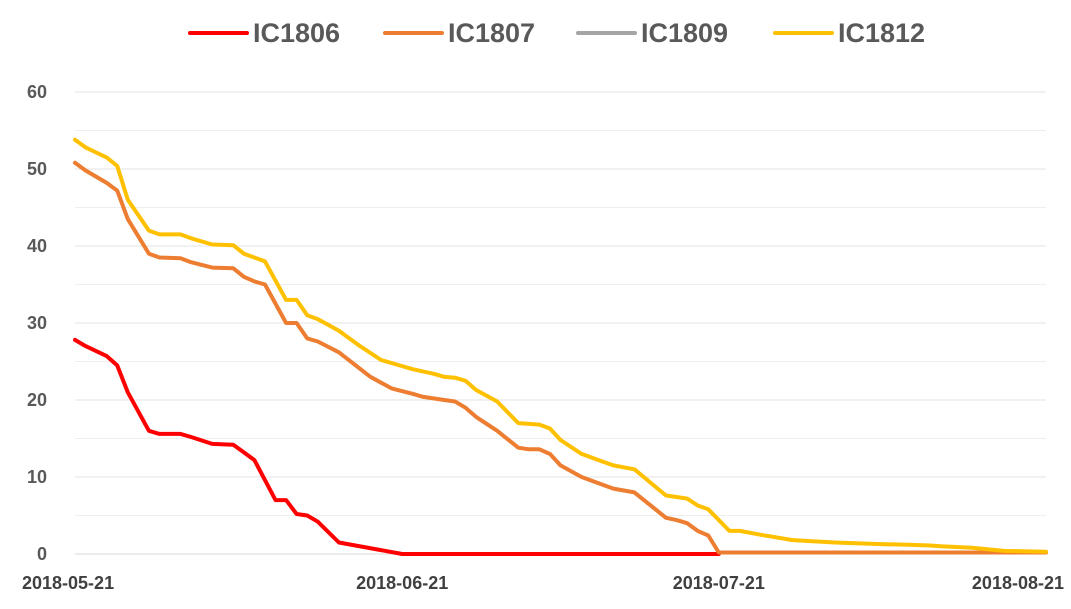 The width and height of the screenshot is (1071, 609). Describe the element at coordinates (68, 583) in the screenshot. I see `x-tick-label-2018-05-21: 2018-05-21` at that location.